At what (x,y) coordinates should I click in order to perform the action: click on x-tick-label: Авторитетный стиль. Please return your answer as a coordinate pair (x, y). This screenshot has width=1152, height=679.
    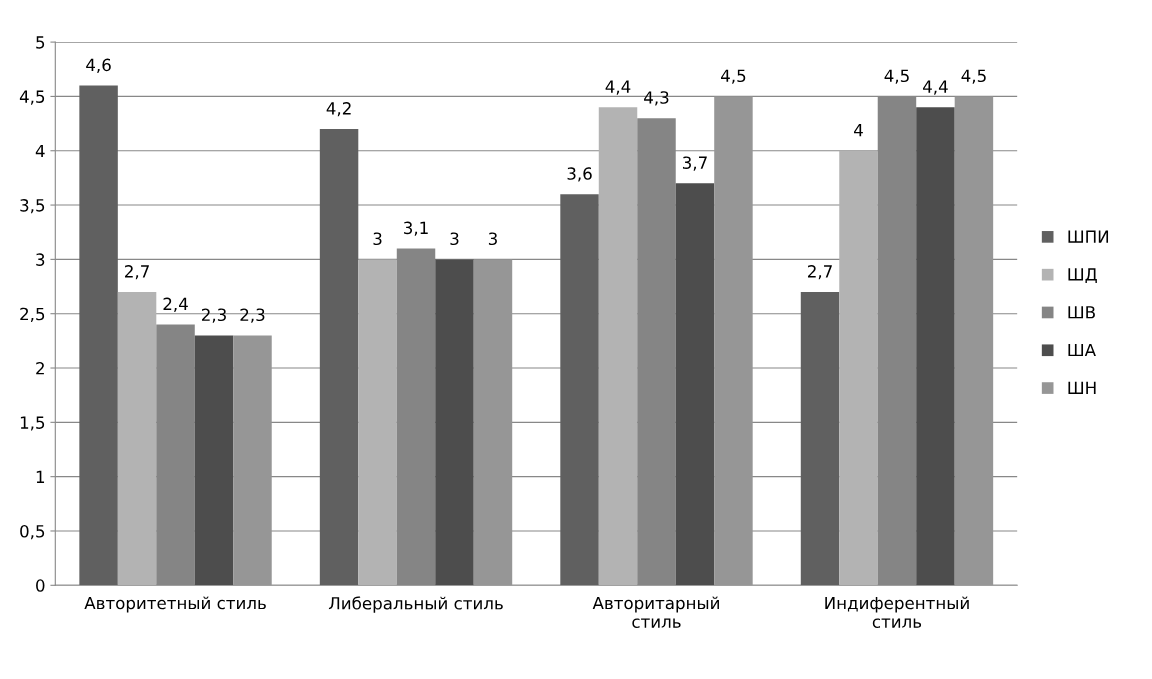
    Looking at the image, I should click on (175, 604).